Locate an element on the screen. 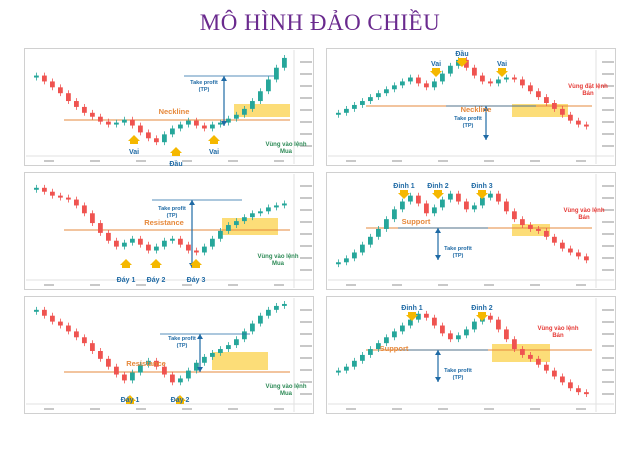  zone-label-sub: Bán is located at coordinates (584, 218).